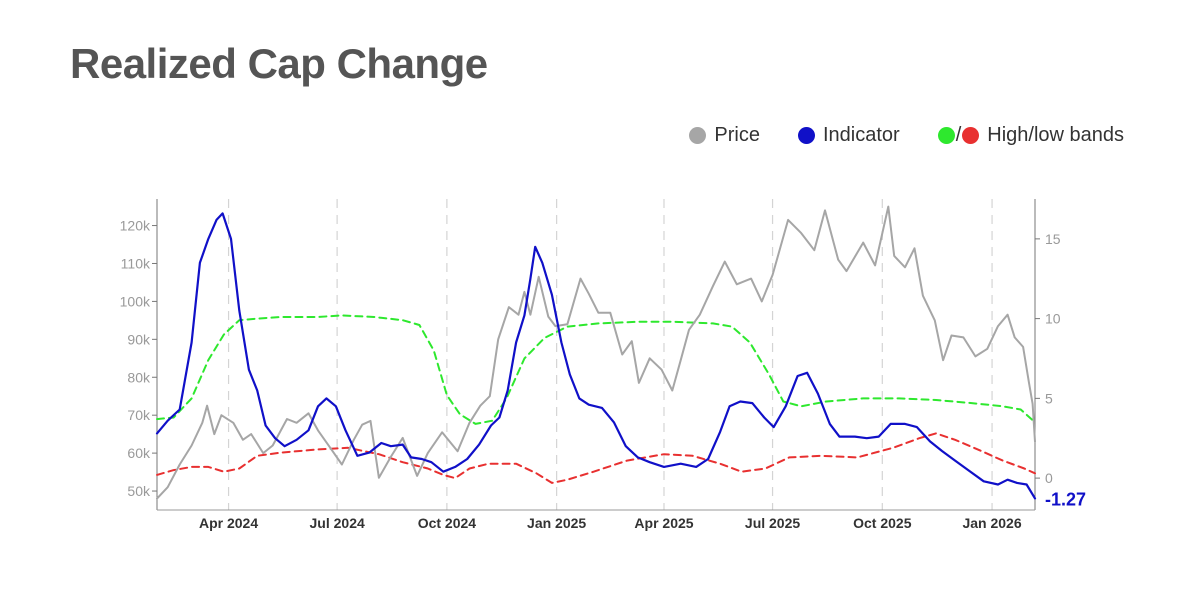 The width and height of the screenshot is (1200, 612). What do you see at coordinates (228, 523) in the screenshot?
I see `x-tick-label: Apr 2024` at bounding box center [228, 523].